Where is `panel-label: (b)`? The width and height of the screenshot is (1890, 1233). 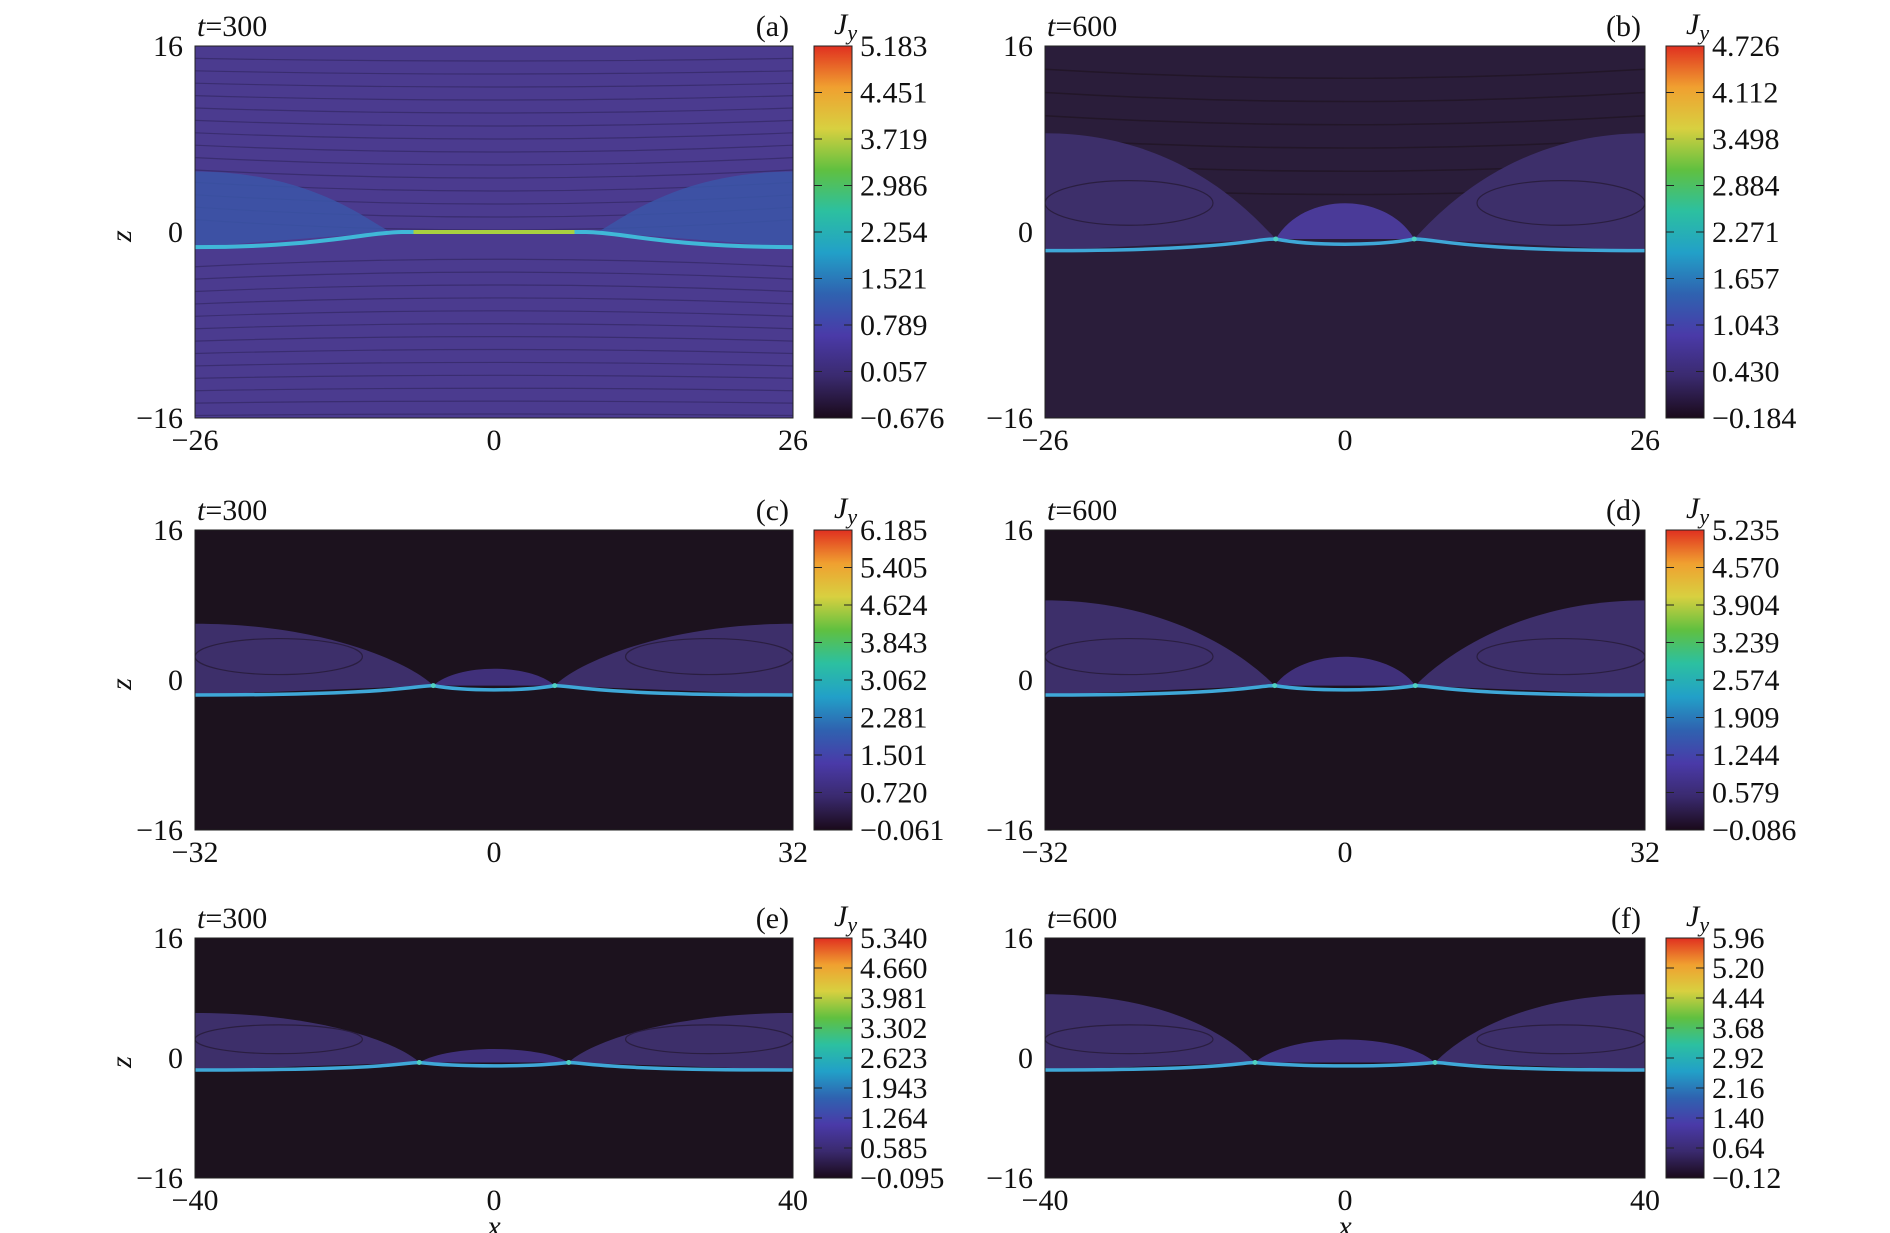 panel-label: (b) is located at coordinates (1623, 26).